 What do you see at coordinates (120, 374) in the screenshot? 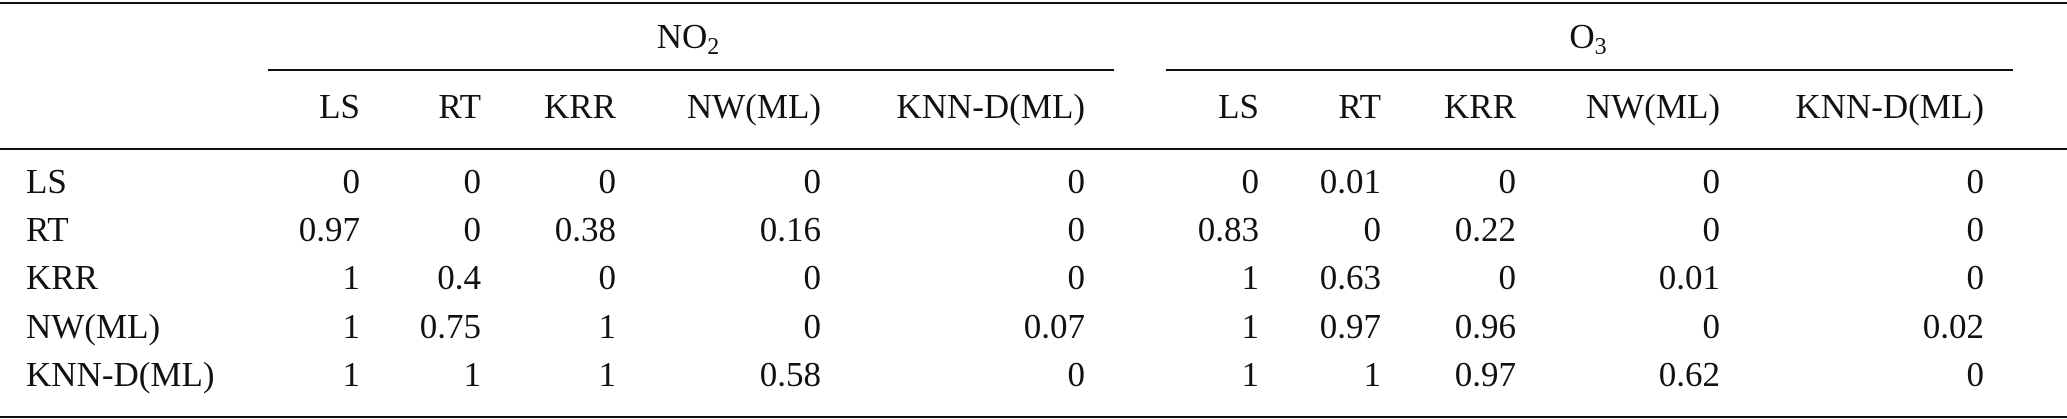
I see `row-label: KNN-D(ML)` at bounding box center [120, 374].